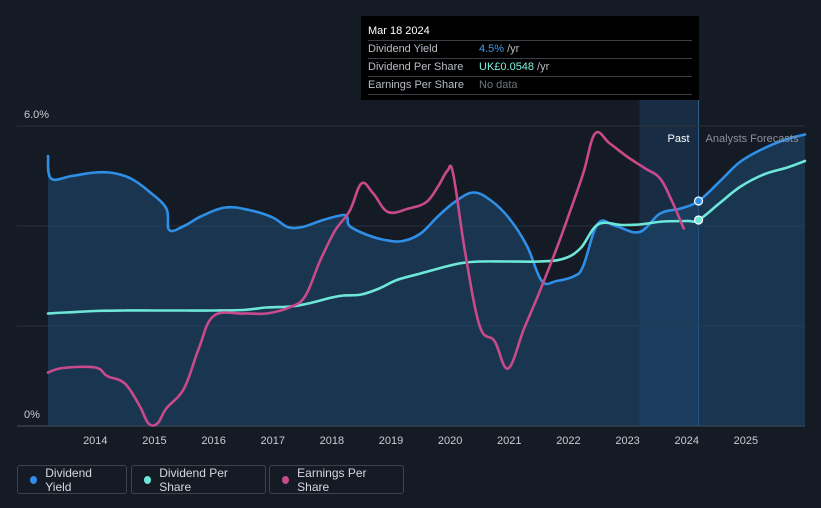 The height and width of the screenshot is (508, 821). Describe the element at coordinates (698, 220) in the screenshot. I see `dividend-per-share-marker` at that location.